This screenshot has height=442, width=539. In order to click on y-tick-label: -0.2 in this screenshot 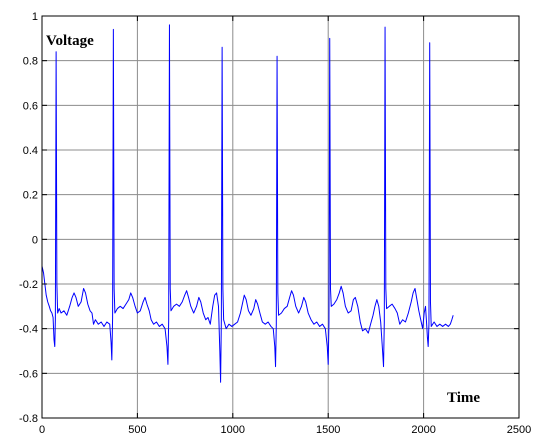, I will do `click(28, 285)`.